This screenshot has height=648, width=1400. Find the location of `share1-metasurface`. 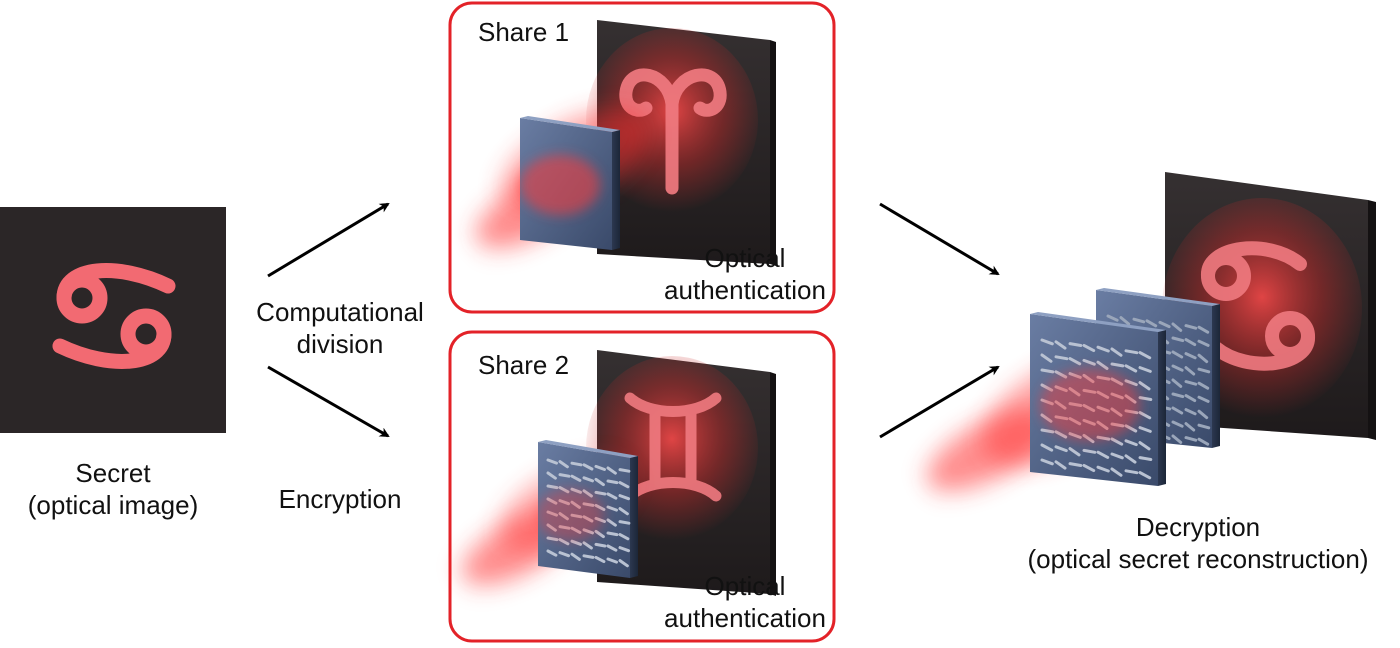

share1-metasurface is located at coordinates (570, 183).